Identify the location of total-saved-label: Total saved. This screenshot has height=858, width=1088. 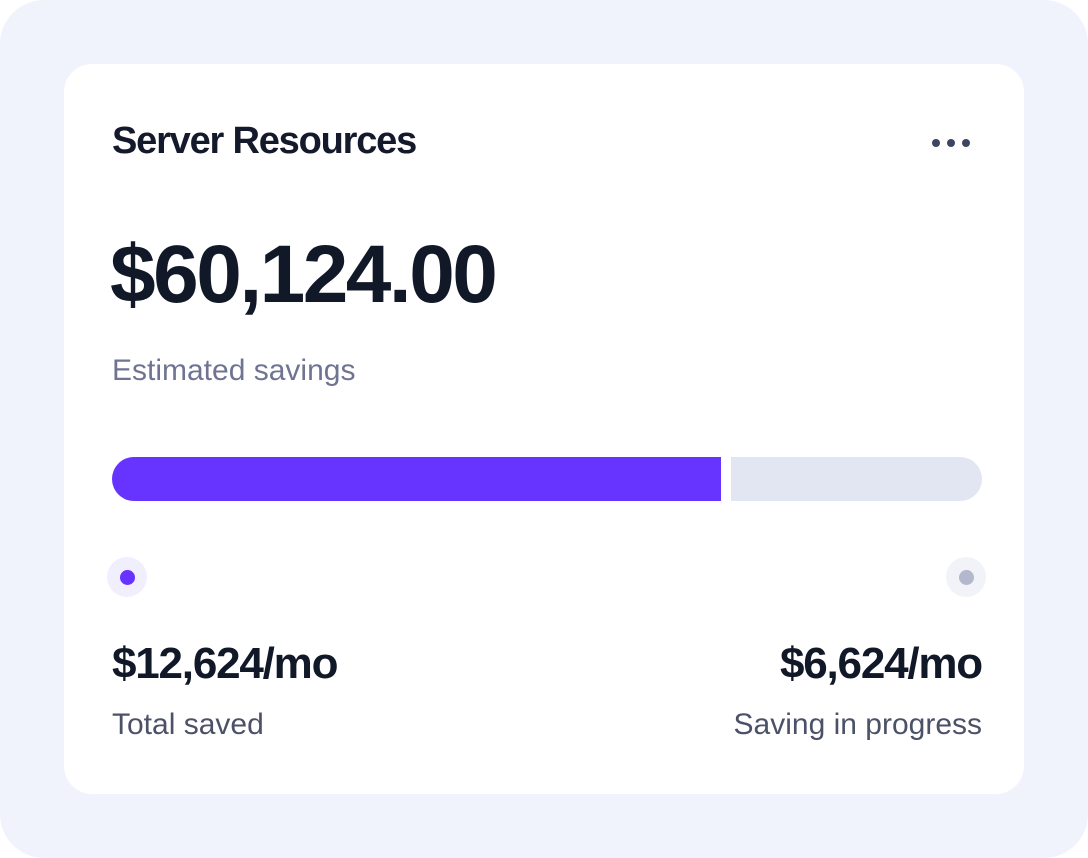
(188, 724).